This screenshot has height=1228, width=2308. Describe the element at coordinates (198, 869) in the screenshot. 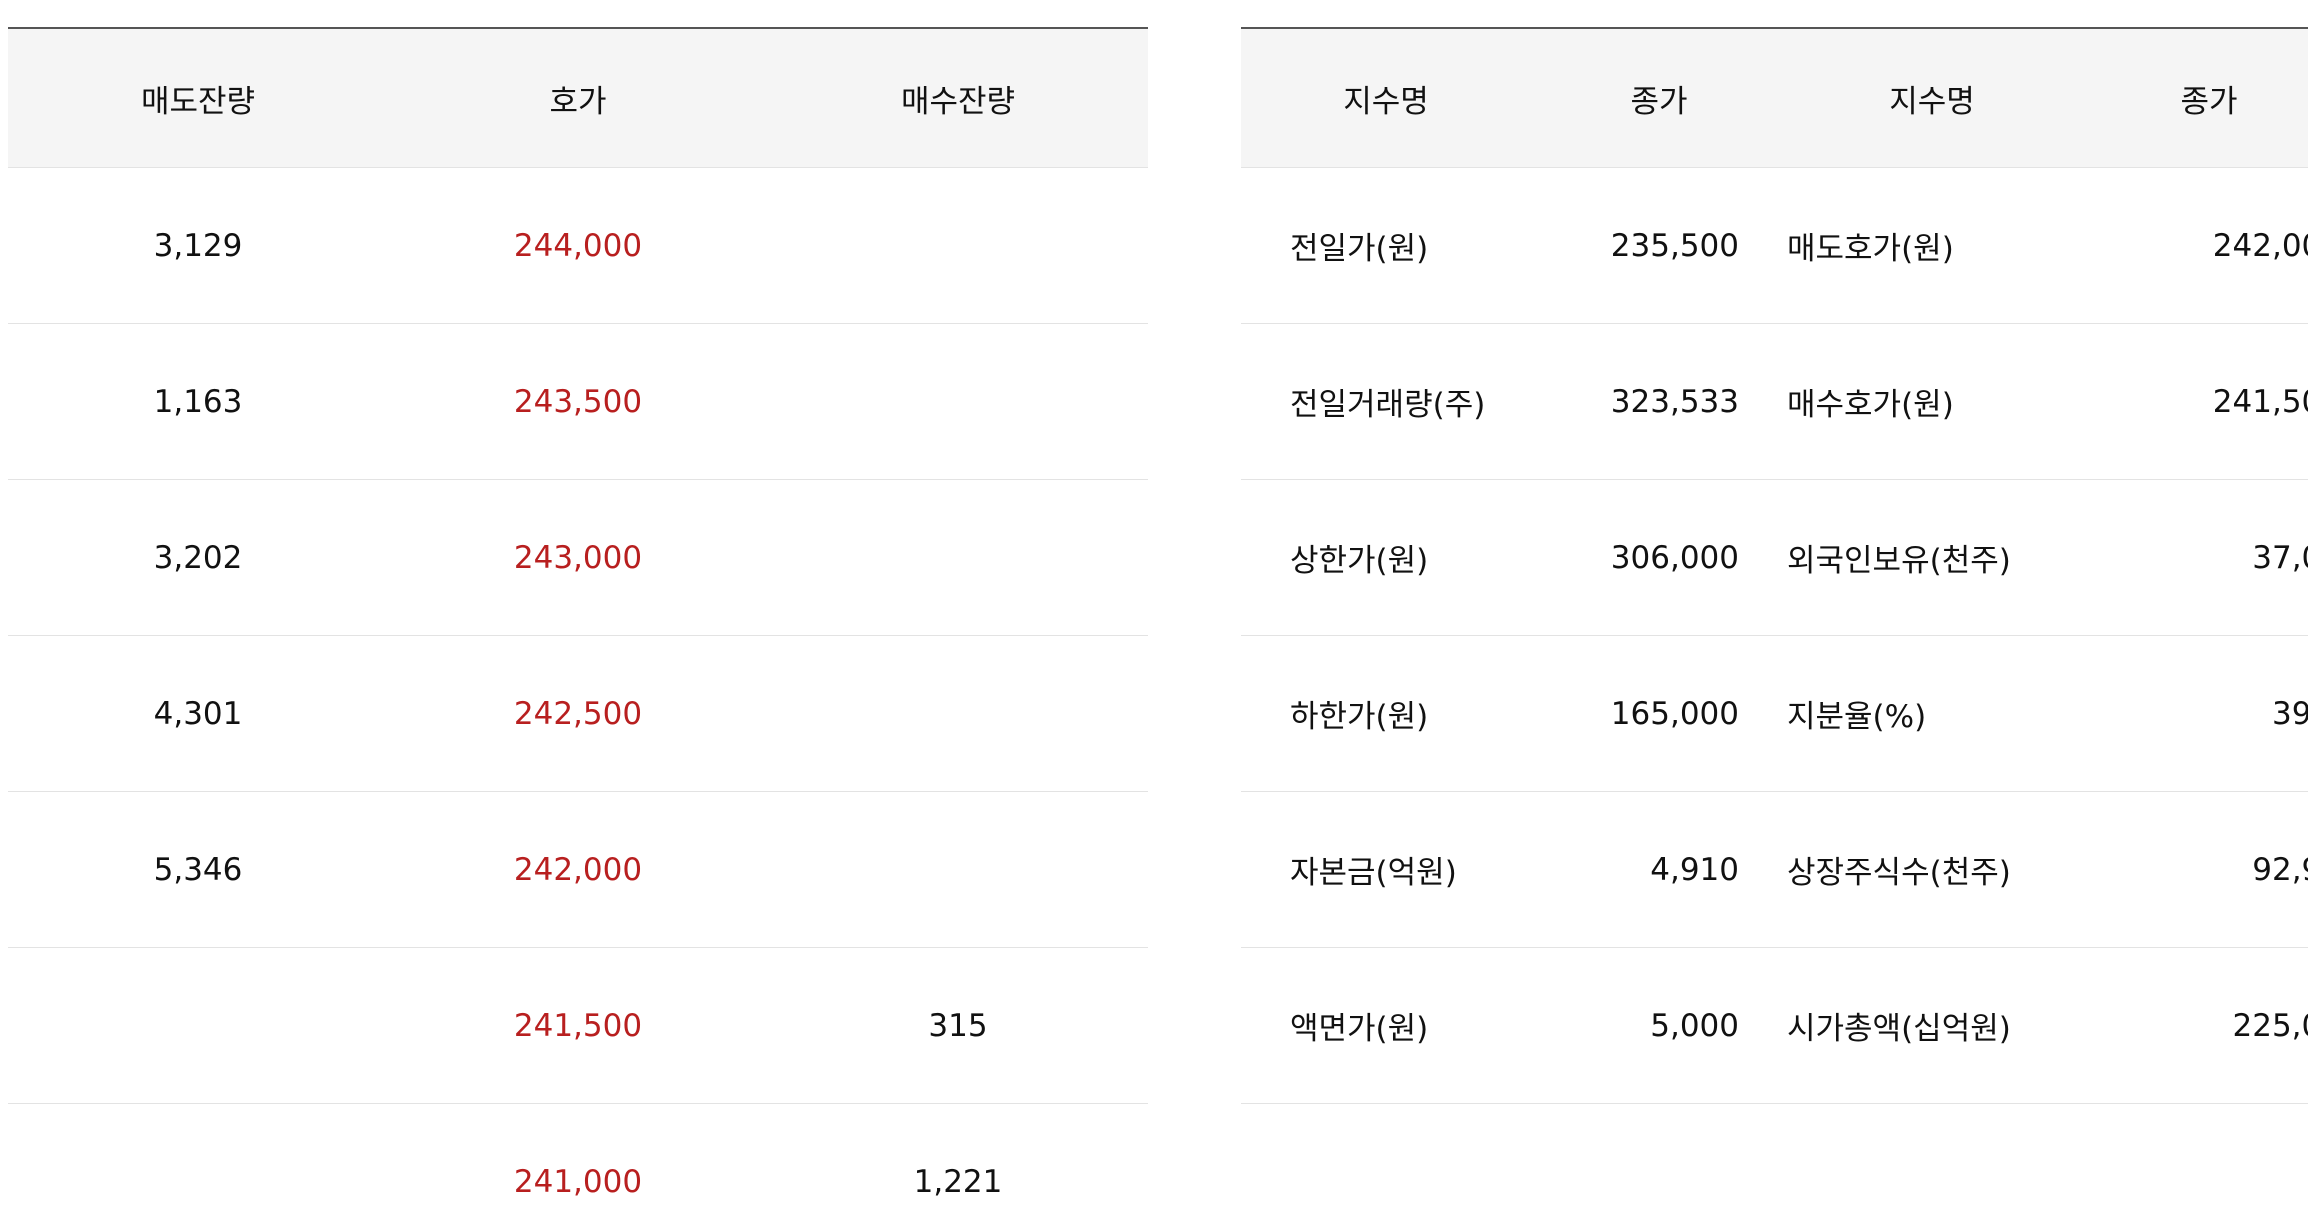

I see `ask-qty: 5,346` at that location.